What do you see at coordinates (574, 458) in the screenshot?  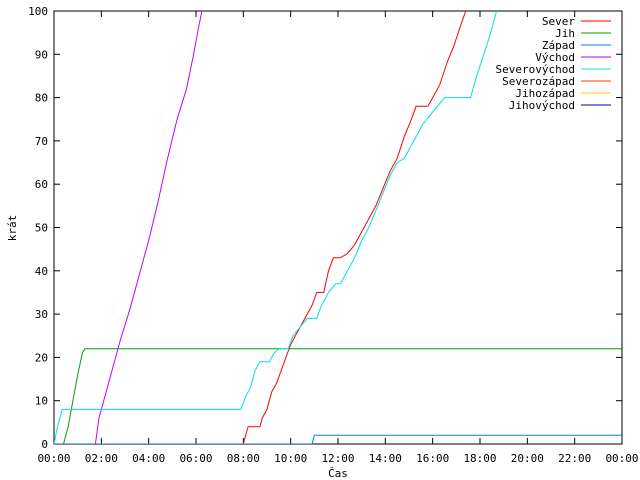 I see `x-tick-label: 22:00` at bounding box center [574, 458].